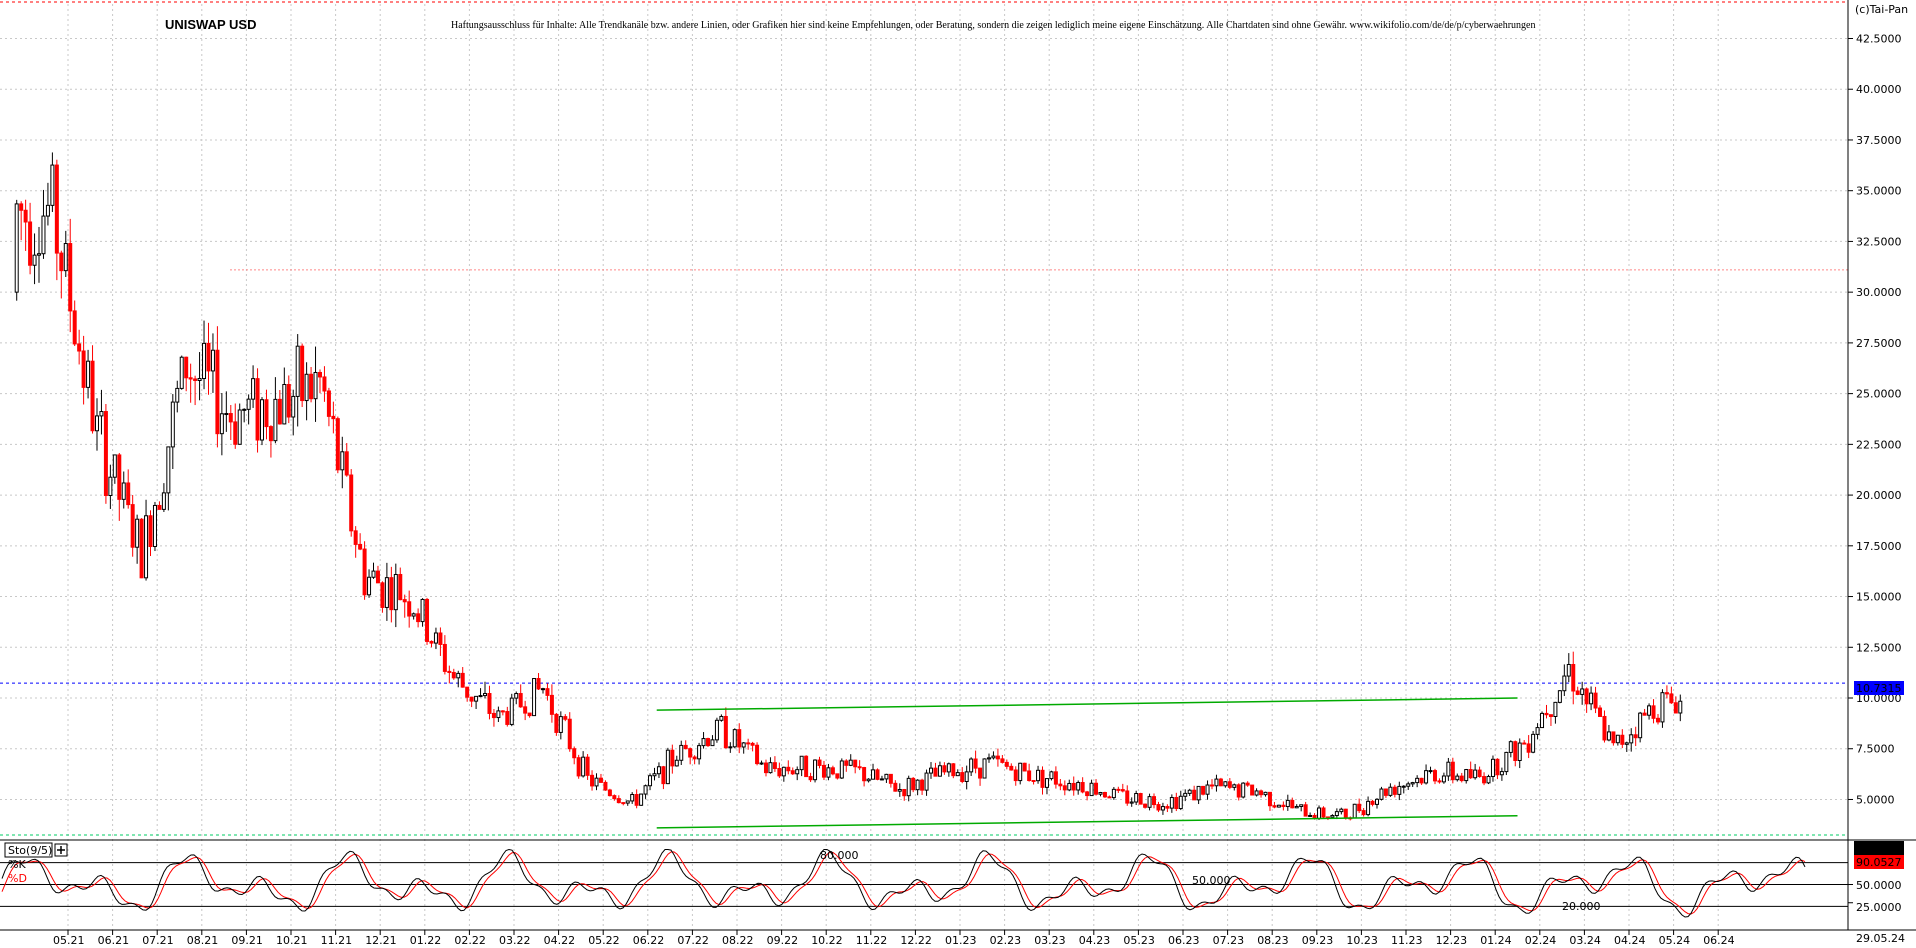  I want to click on stochastic-label-box, so click(28, 850).